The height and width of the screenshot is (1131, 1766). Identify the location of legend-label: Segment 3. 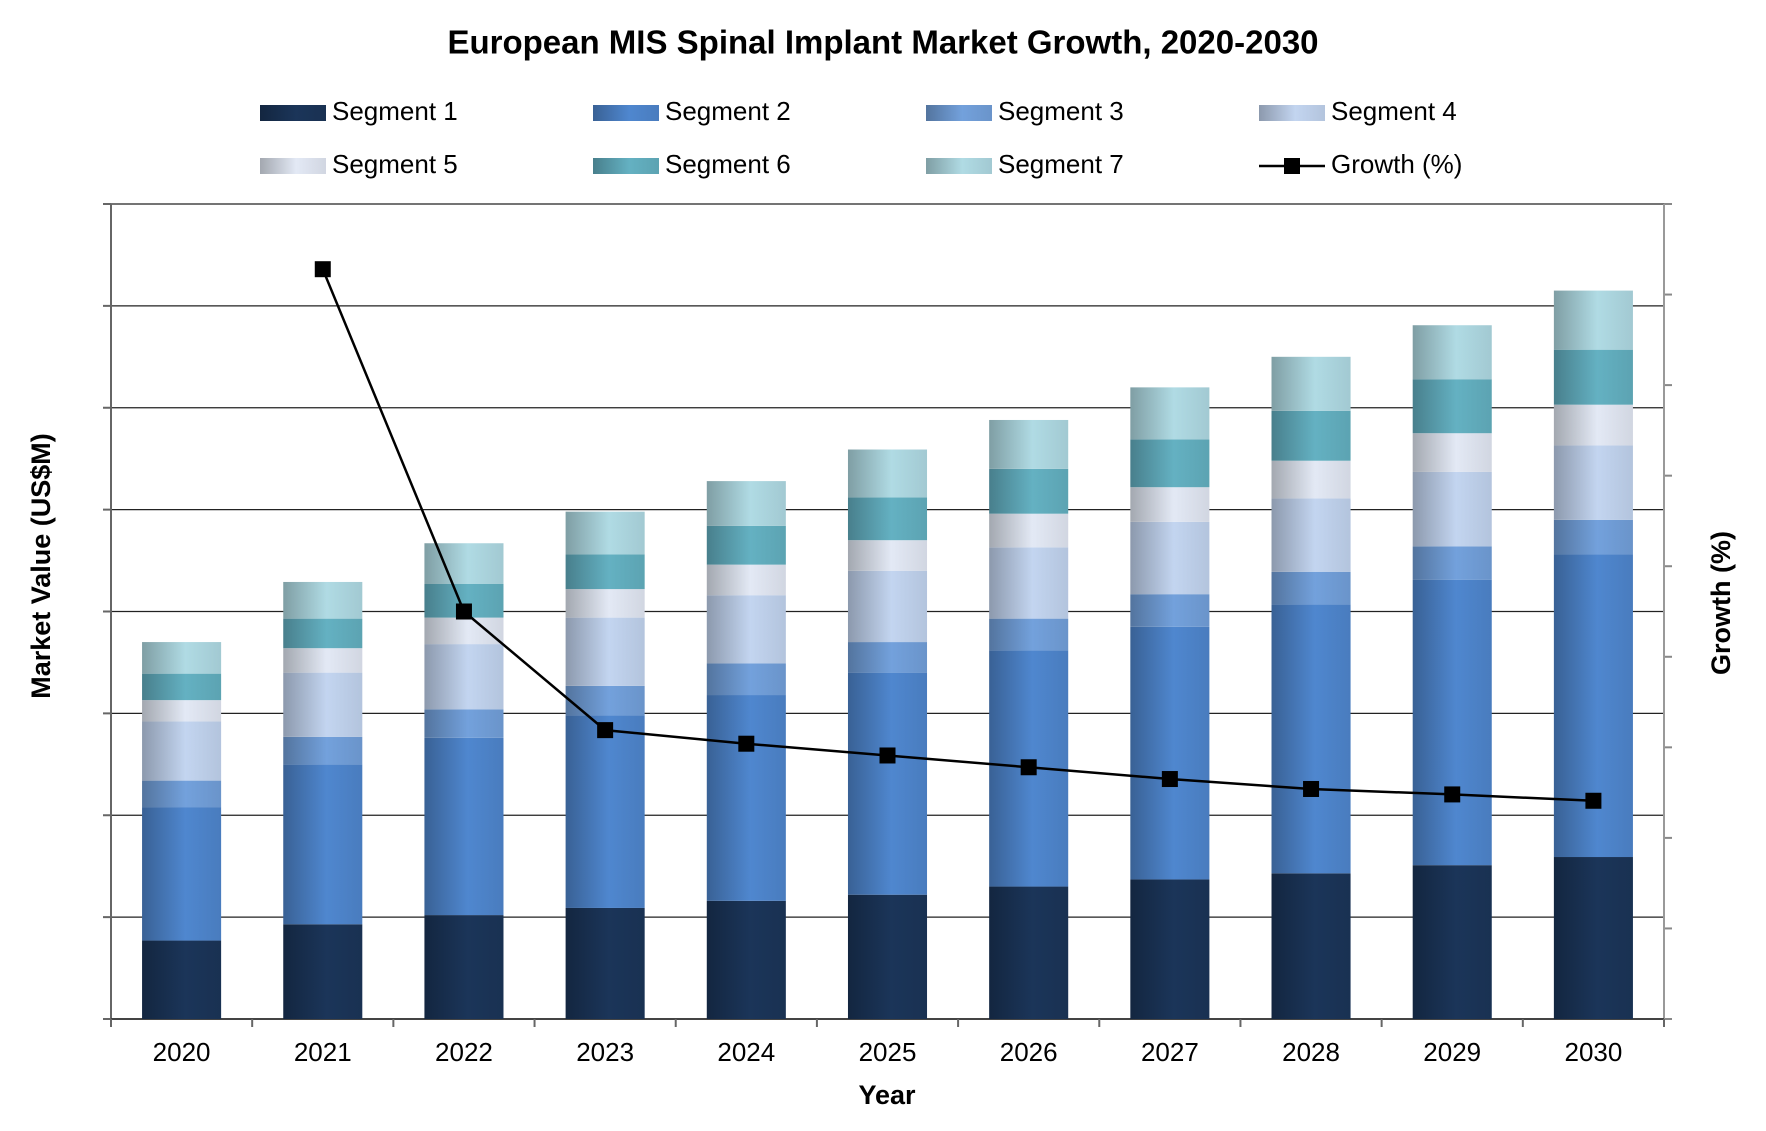
(1061, 111).